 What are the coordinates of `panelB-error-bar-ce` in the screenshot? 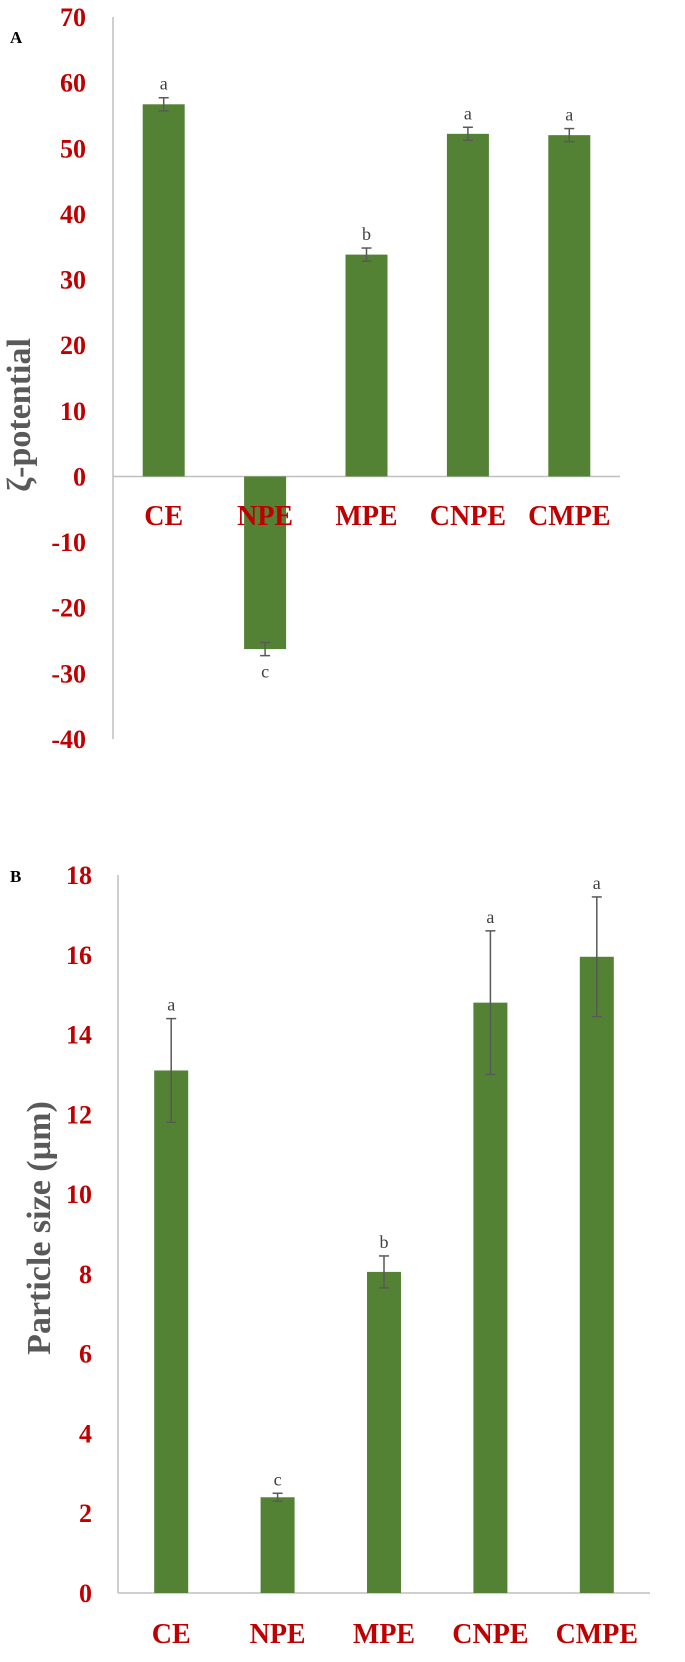 It's located at (171, 1070).